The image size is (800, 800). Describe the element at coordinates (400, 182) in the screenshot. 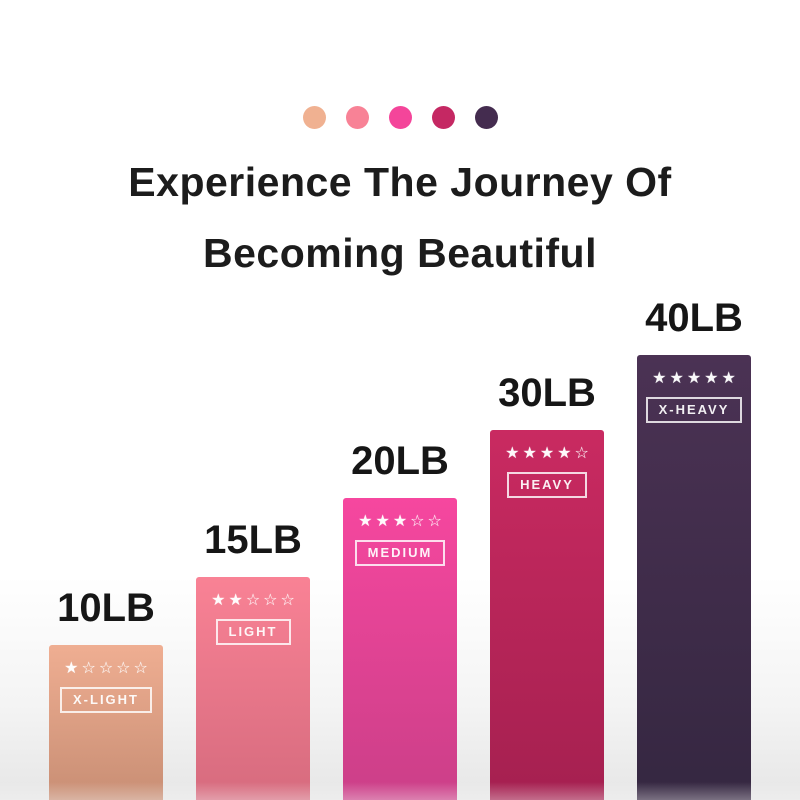

I see `headline-line-1: Experience The Journey Of` at that location.